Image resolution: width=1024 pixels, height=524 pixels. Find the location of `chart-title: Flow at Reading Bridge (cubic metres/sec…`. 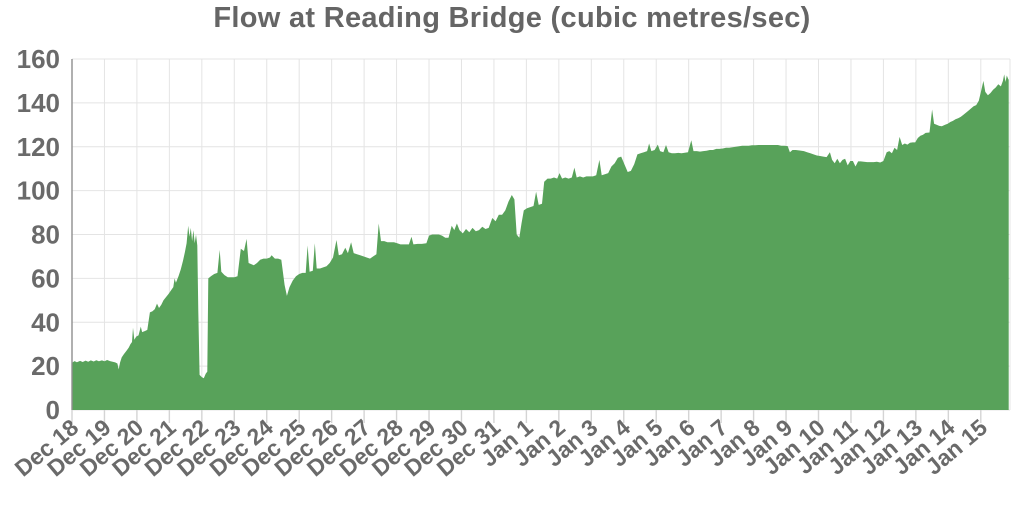

chart-title: Flow at Reading Bridge (cubic metres/sec… is located at coordinates (512, 18).